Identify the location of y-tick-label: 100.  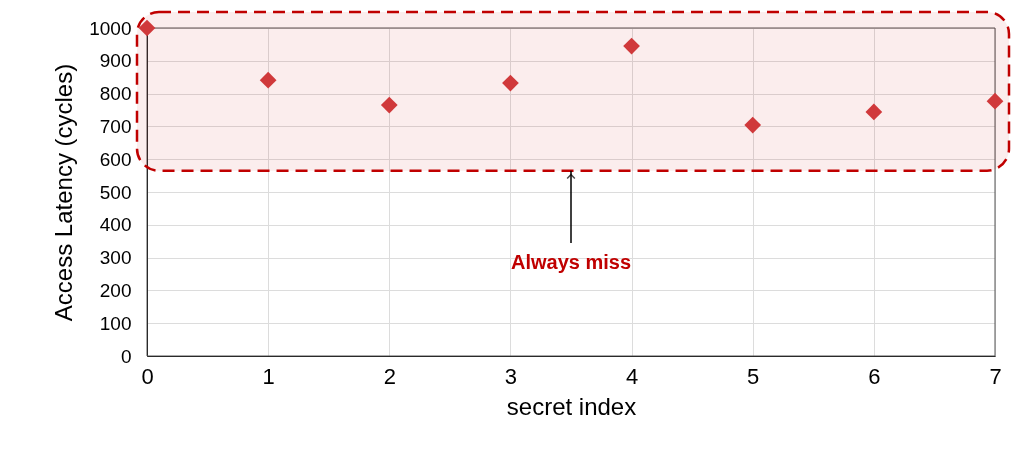
(115, 323).